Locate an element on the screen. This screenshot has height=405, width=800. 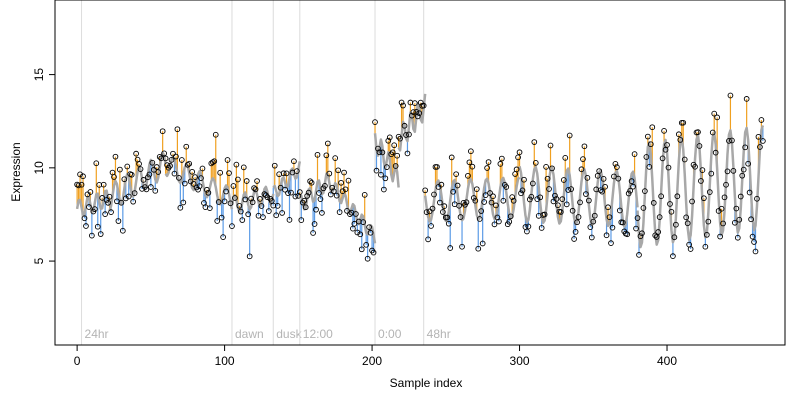
y-tick-label: 5 is located at coordinates (39, 260).